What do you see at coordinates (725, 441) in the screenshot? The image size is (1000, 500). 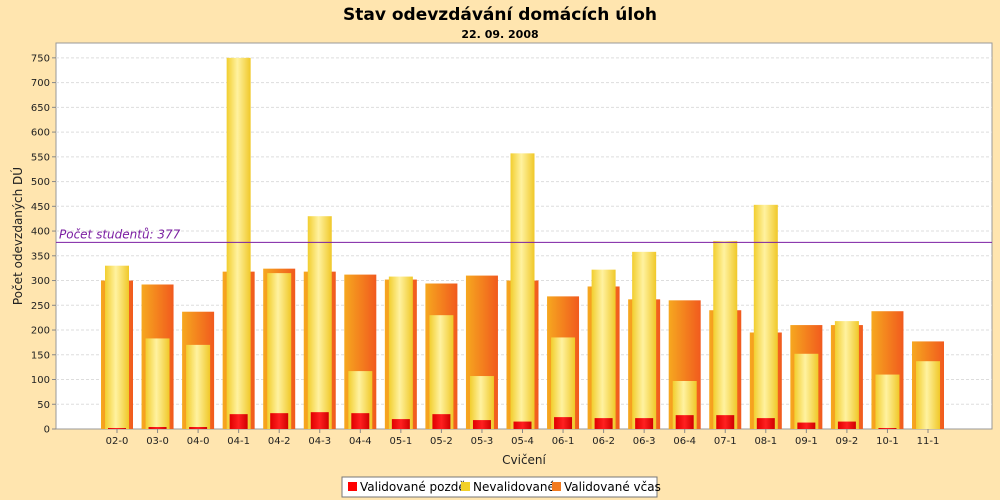 I see `x-tick-label: 07-1` at bounding box center [725, 441].